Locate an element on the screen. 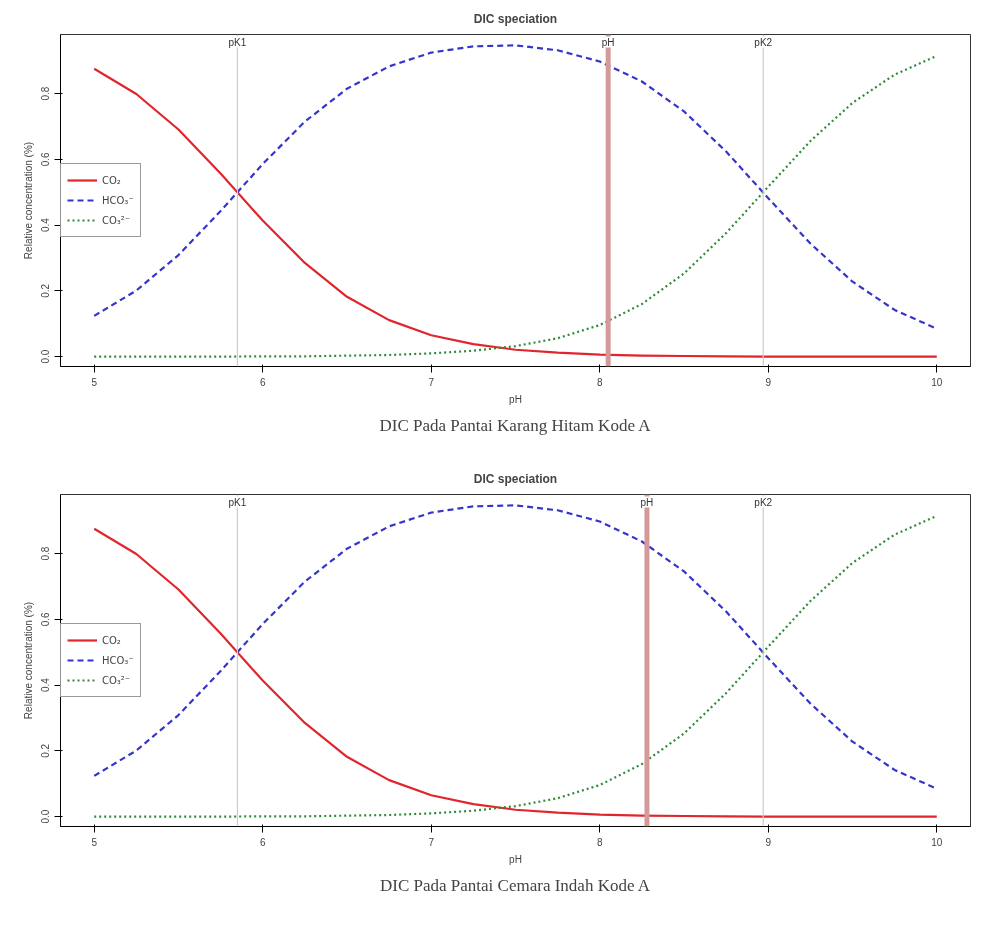  text: DIC Pada Pantai Cemara Indah Kode A is located at coordinates (515, 885).